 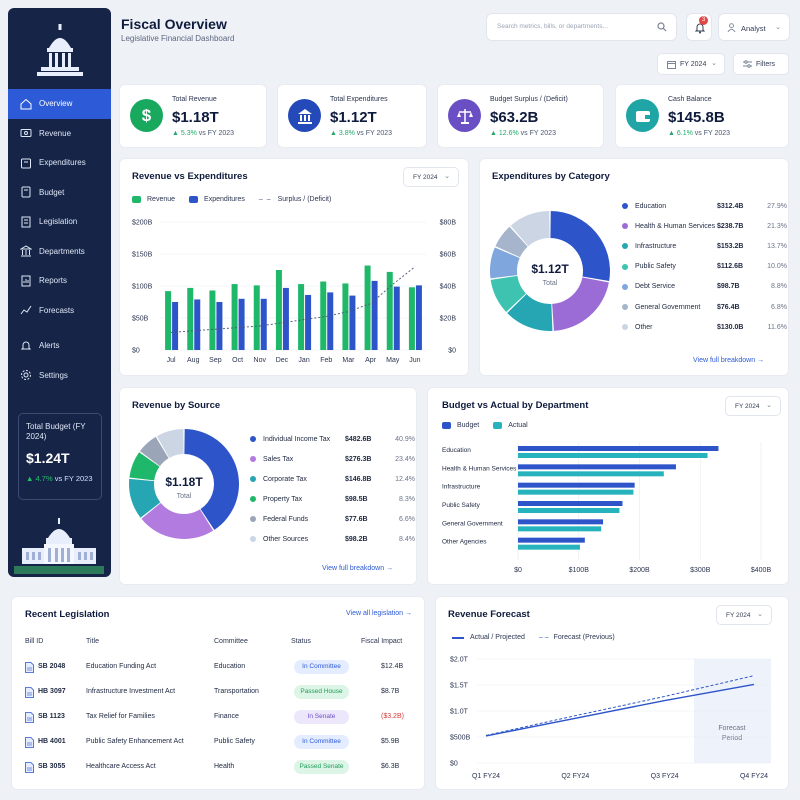 I want to click on category-percent: 8.4%, so click(x=407, y=539).